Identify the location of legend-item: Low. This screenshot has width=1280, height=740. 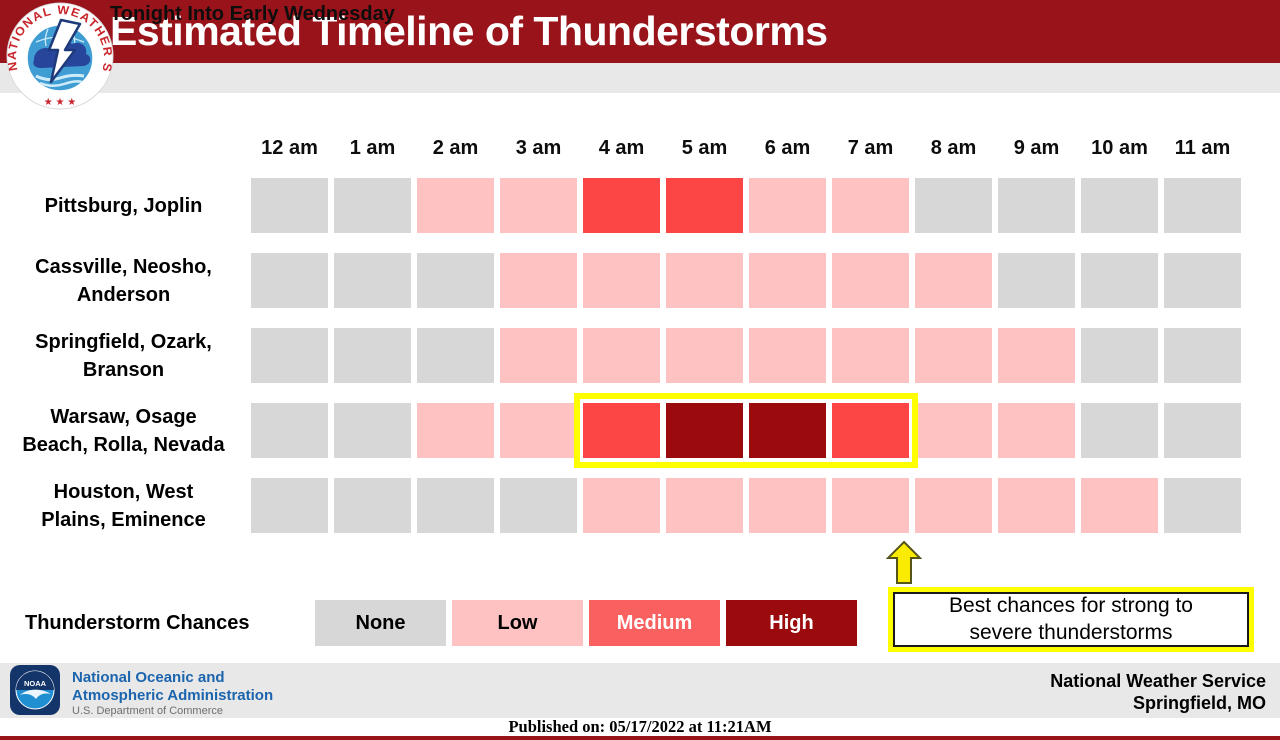
(517, 623).